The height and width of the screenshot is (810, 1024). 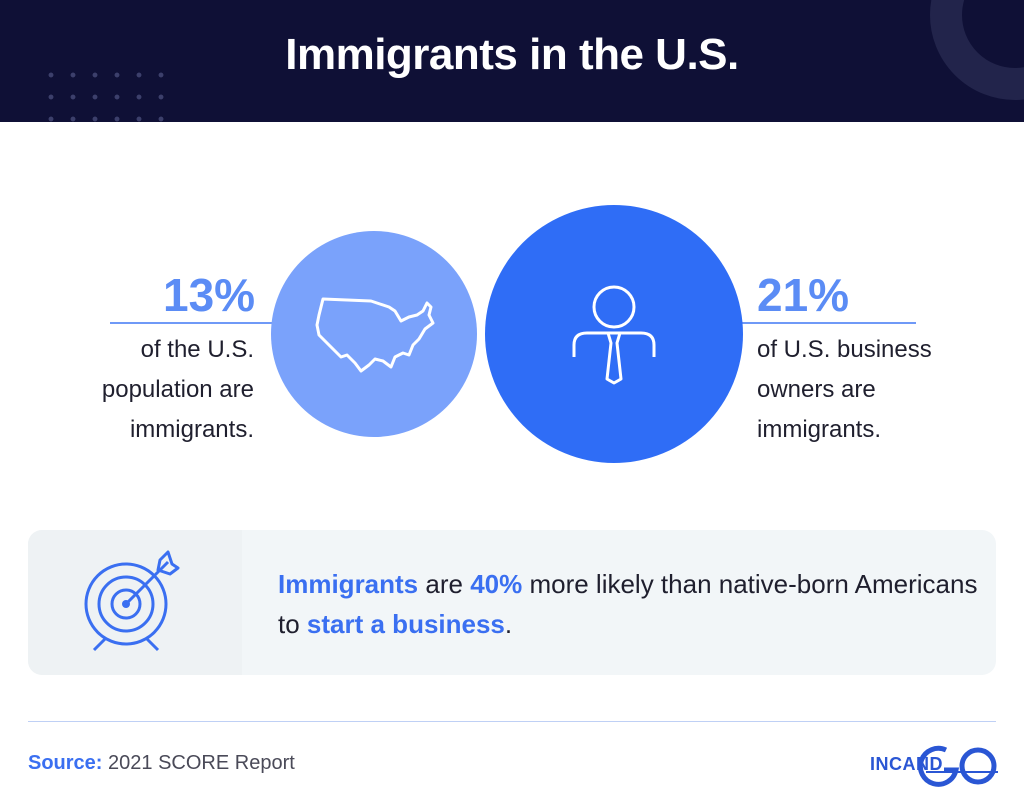 What do you see at coordinates (405, 624) in the screenshot?
I see `callout-highlight-business: start a business` at bounding box center [405, 624].